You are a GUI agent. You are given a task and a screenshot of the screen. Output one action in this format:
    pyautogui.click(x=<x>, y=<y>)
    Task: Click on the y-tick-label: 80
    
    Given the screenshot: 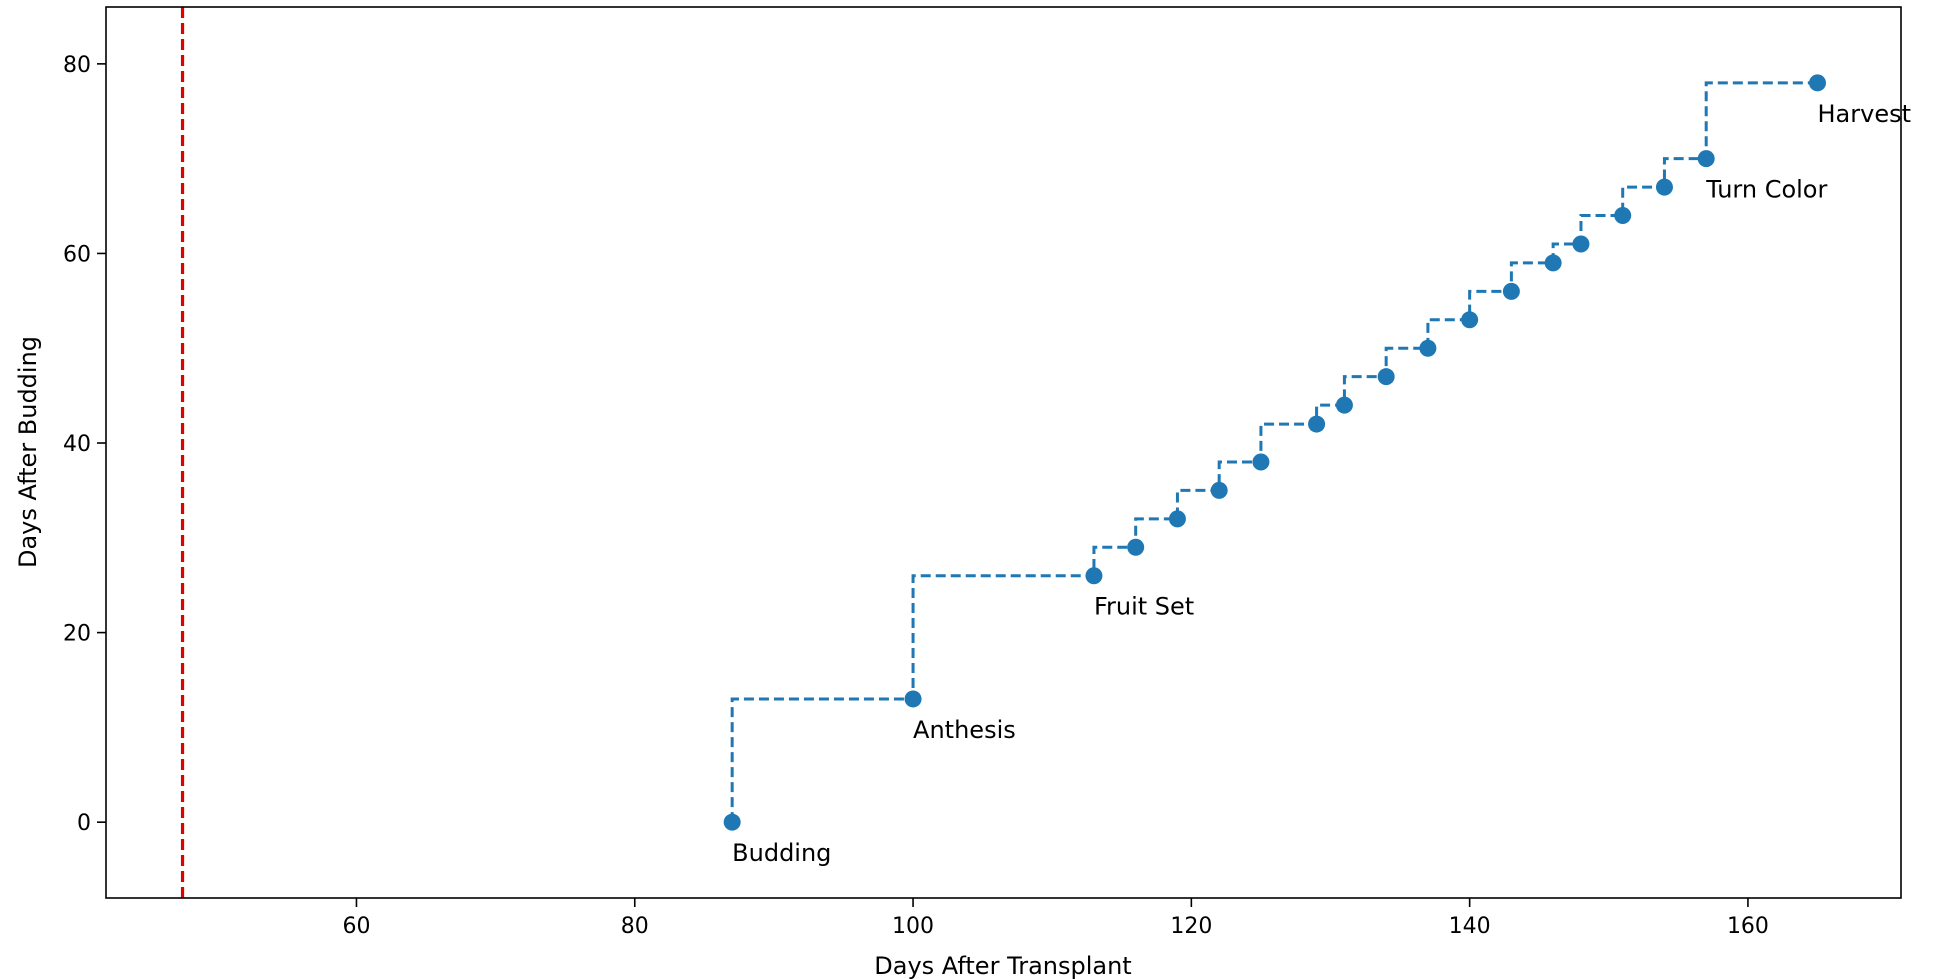 What is the action you would take?
    pyautogui.click(x=77, y=65)
    